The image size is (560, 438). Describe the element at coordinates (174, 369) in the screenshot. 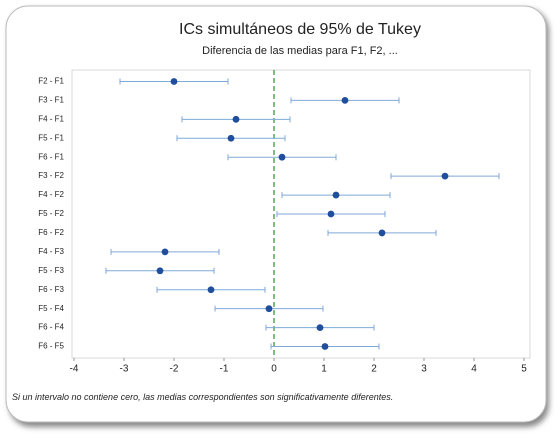

I see `x-tick-label: -2` at that location.